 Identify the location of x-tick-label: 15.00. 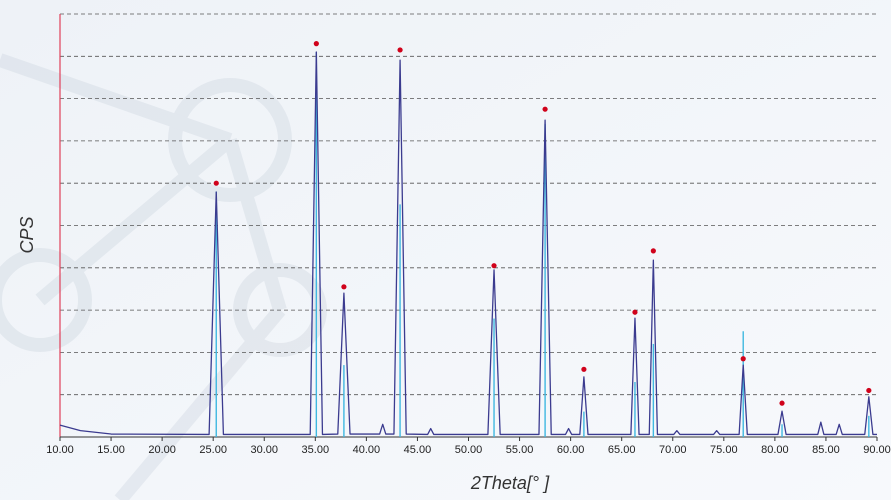
(111, 450).